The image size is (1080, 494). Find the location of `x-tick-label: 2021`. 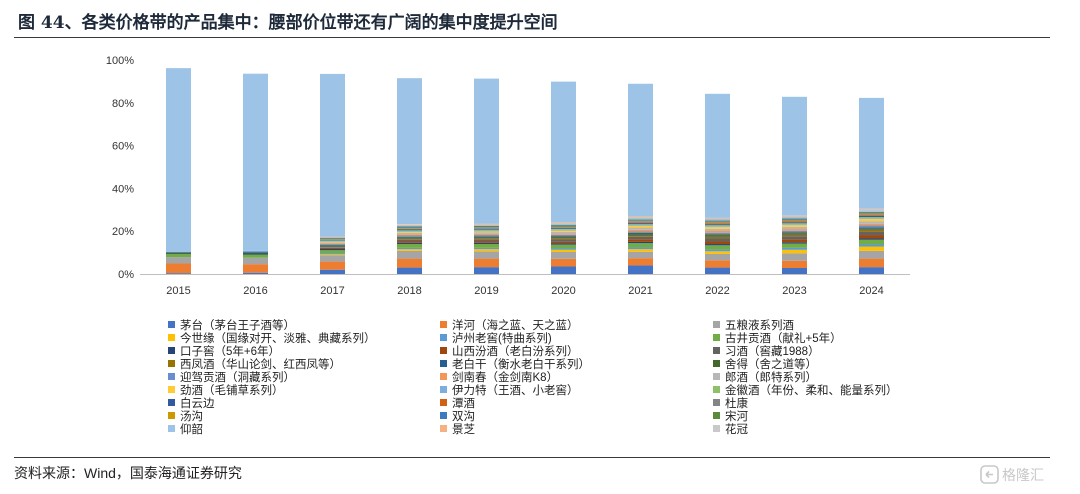

x-tick-label: 2021 is located at coordinates (640, 291).